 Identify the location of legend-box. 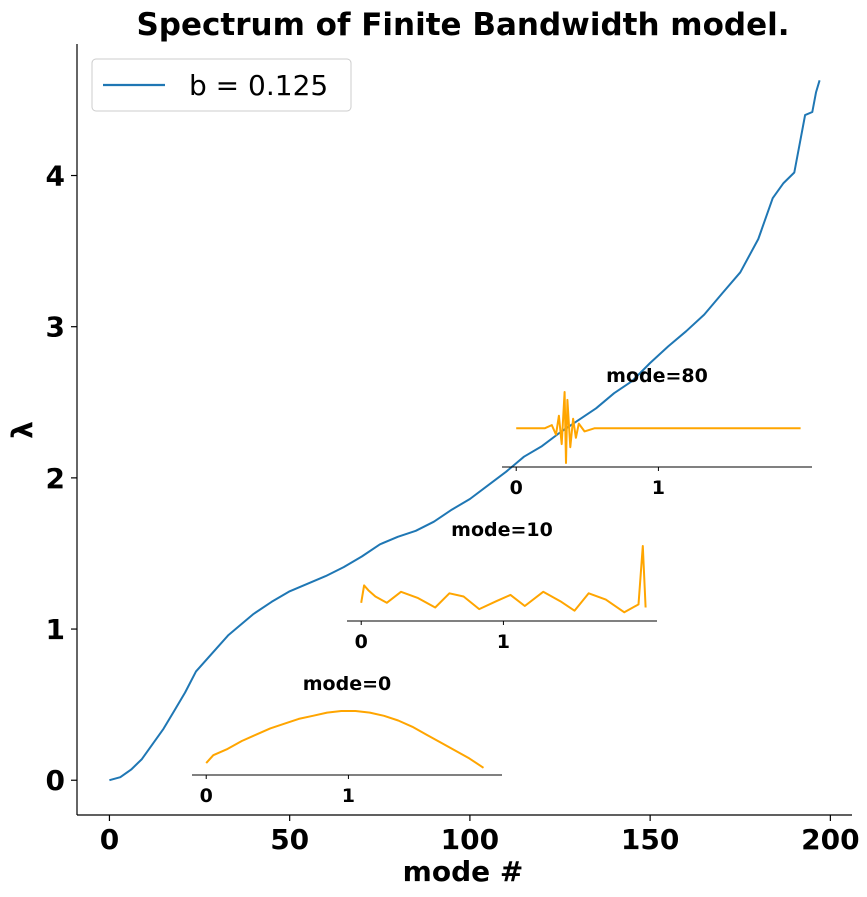
(221, 85).